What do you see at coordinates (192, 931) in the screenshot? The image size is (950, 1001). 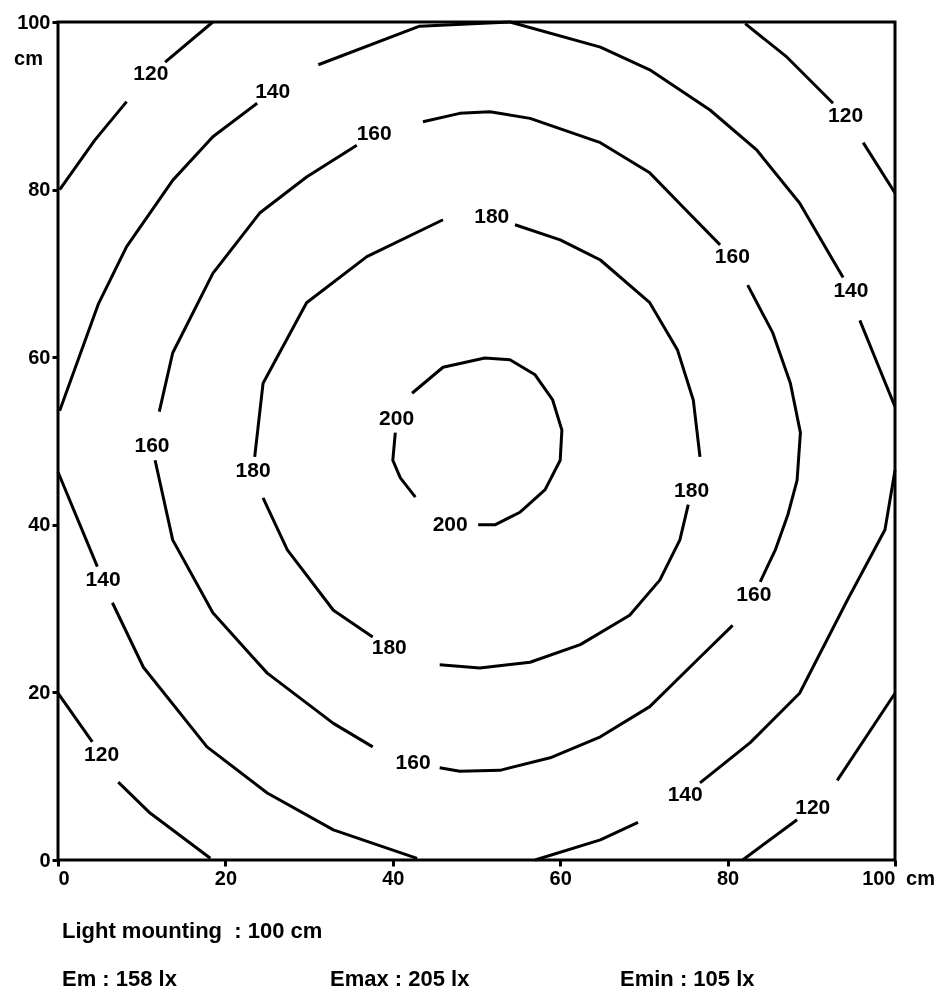 I see `text: Light mounting : 100 cm` at bounding box center [192, 931].